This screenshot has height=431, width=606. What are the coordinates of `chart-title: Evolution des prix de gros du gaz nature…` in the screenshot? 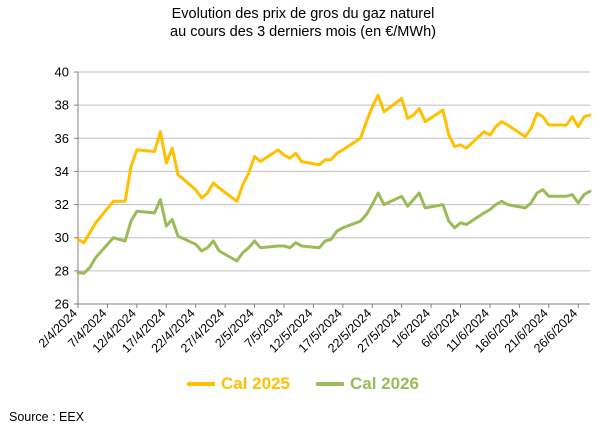 It's located at (303, 14).